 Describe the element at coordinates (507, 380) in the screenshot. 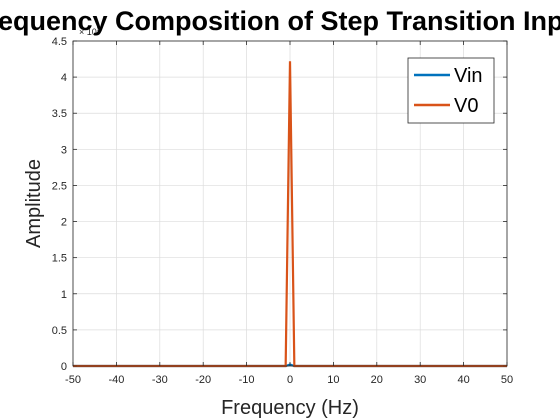

I see `x-tick-label: 50` at that location.